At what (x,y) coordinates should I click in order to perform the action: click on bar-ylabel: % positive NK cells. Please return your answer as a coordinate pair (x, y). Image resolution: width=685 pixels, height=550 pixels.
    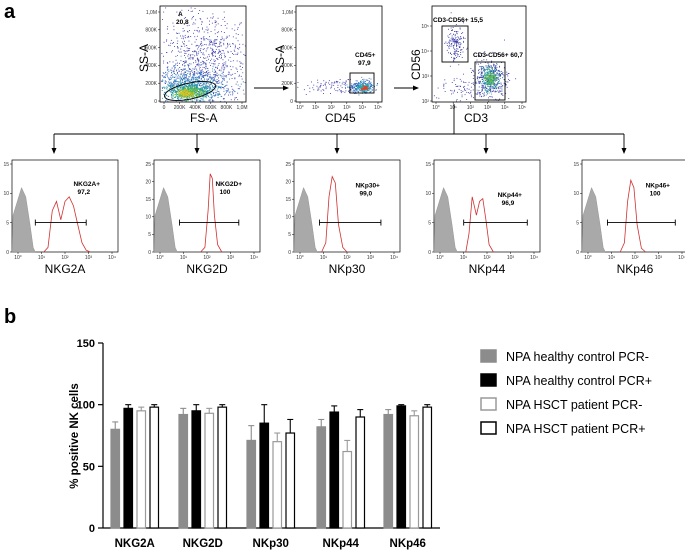
    Looking at the image, I should click on (75, 435).